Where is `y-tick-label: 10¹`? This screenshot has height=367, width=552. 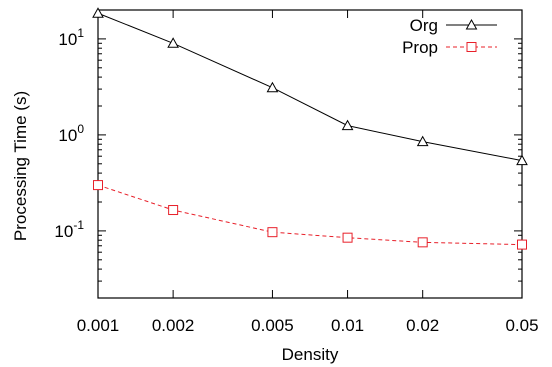
y-tick-label: 10¹ is located at coordinates (71, 37).